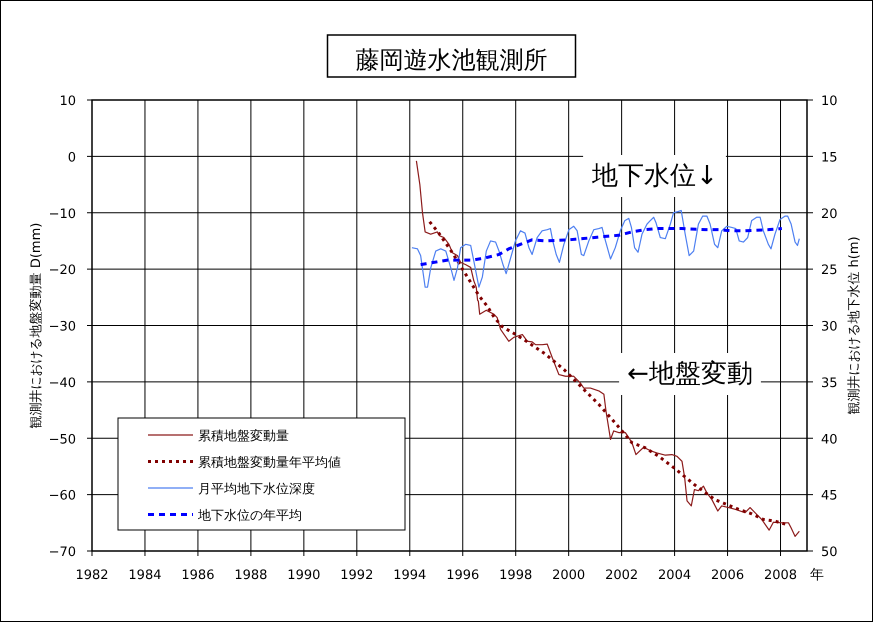 The height and width of the screenshot is (622, 873). I want to click on y2-tick-label: 10, so click(829, 101).